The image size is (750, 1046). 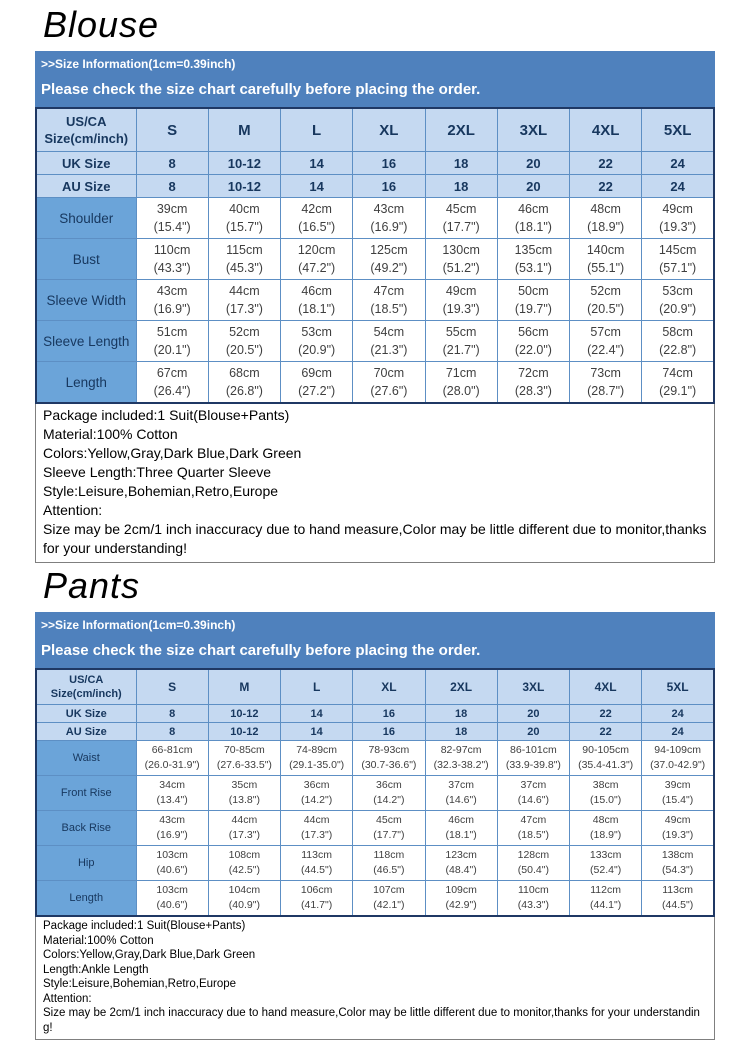 I want to click on measurement-value-cell: 107cm (42.1"), so click(x=389, y=898).